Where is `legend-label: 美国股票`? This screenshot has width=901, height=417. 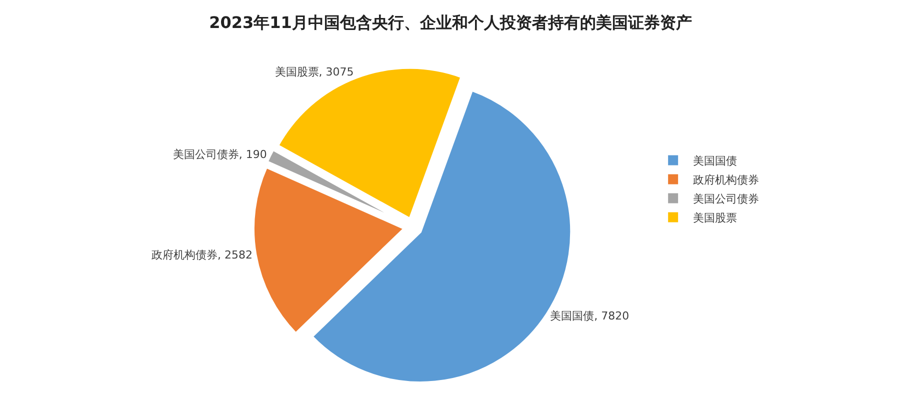
legend-label: 美国股票 is located at coordinates (715, 218).